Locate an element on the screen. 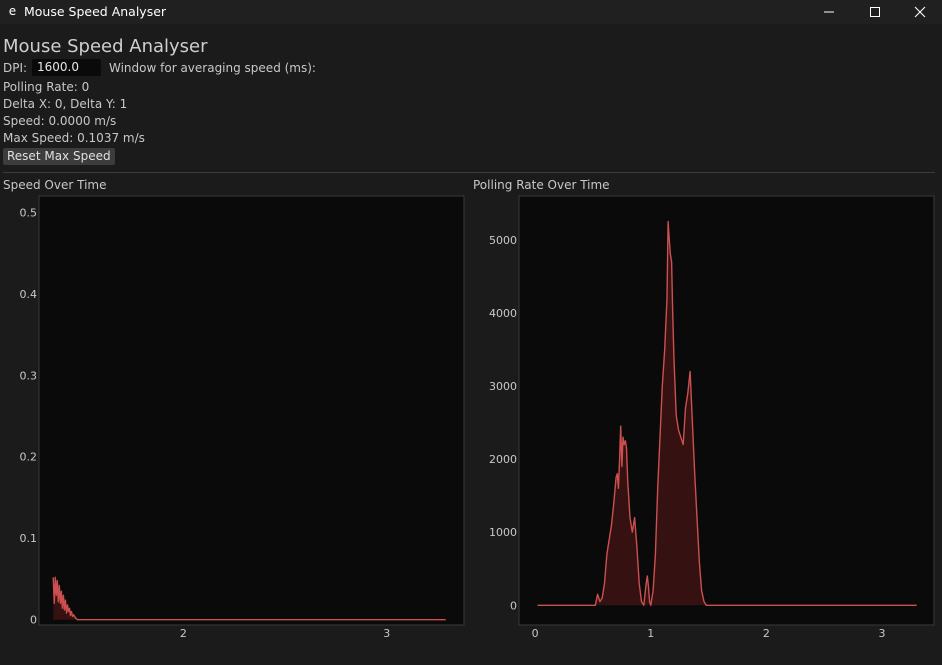 This screenshot has height=665, width=942. minimize-button is located at coordinates (829, 12).